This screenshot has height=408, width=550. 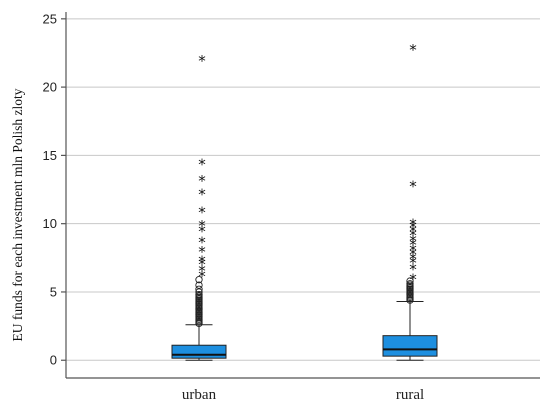 I want to click on y-tick-label: 5, so click(x=53, y=291).